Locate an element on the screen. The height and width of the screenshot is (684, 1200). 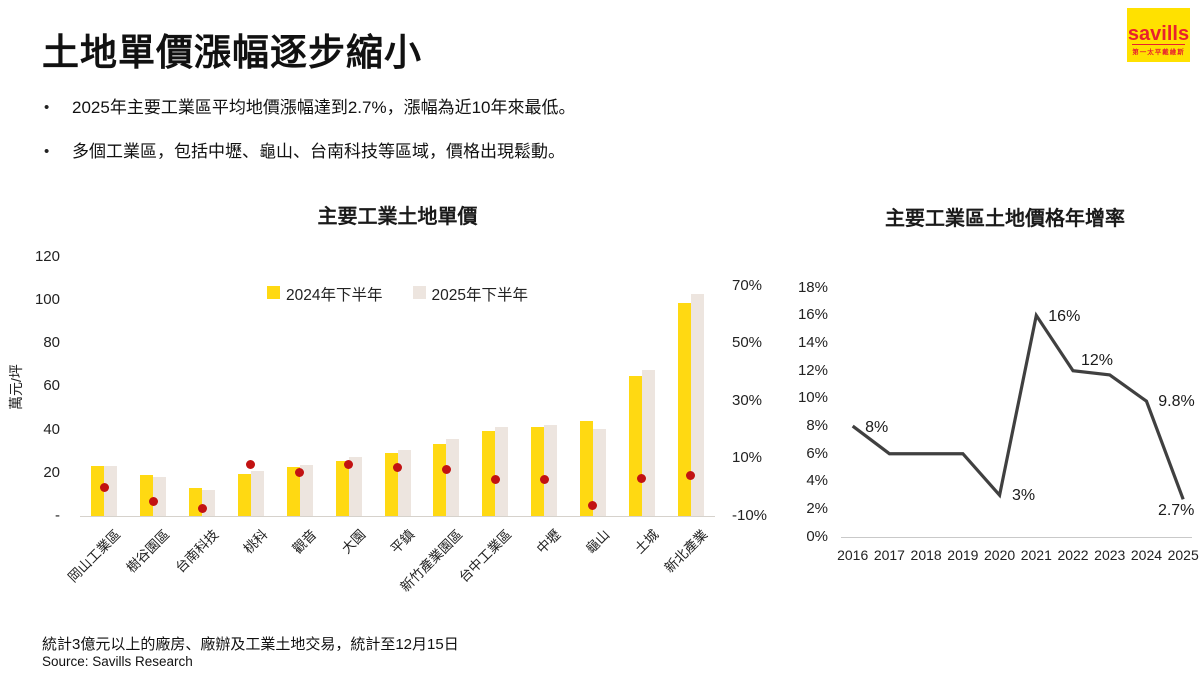
bar-chart-y-tick: 40 is located at coordinates (51, 429).